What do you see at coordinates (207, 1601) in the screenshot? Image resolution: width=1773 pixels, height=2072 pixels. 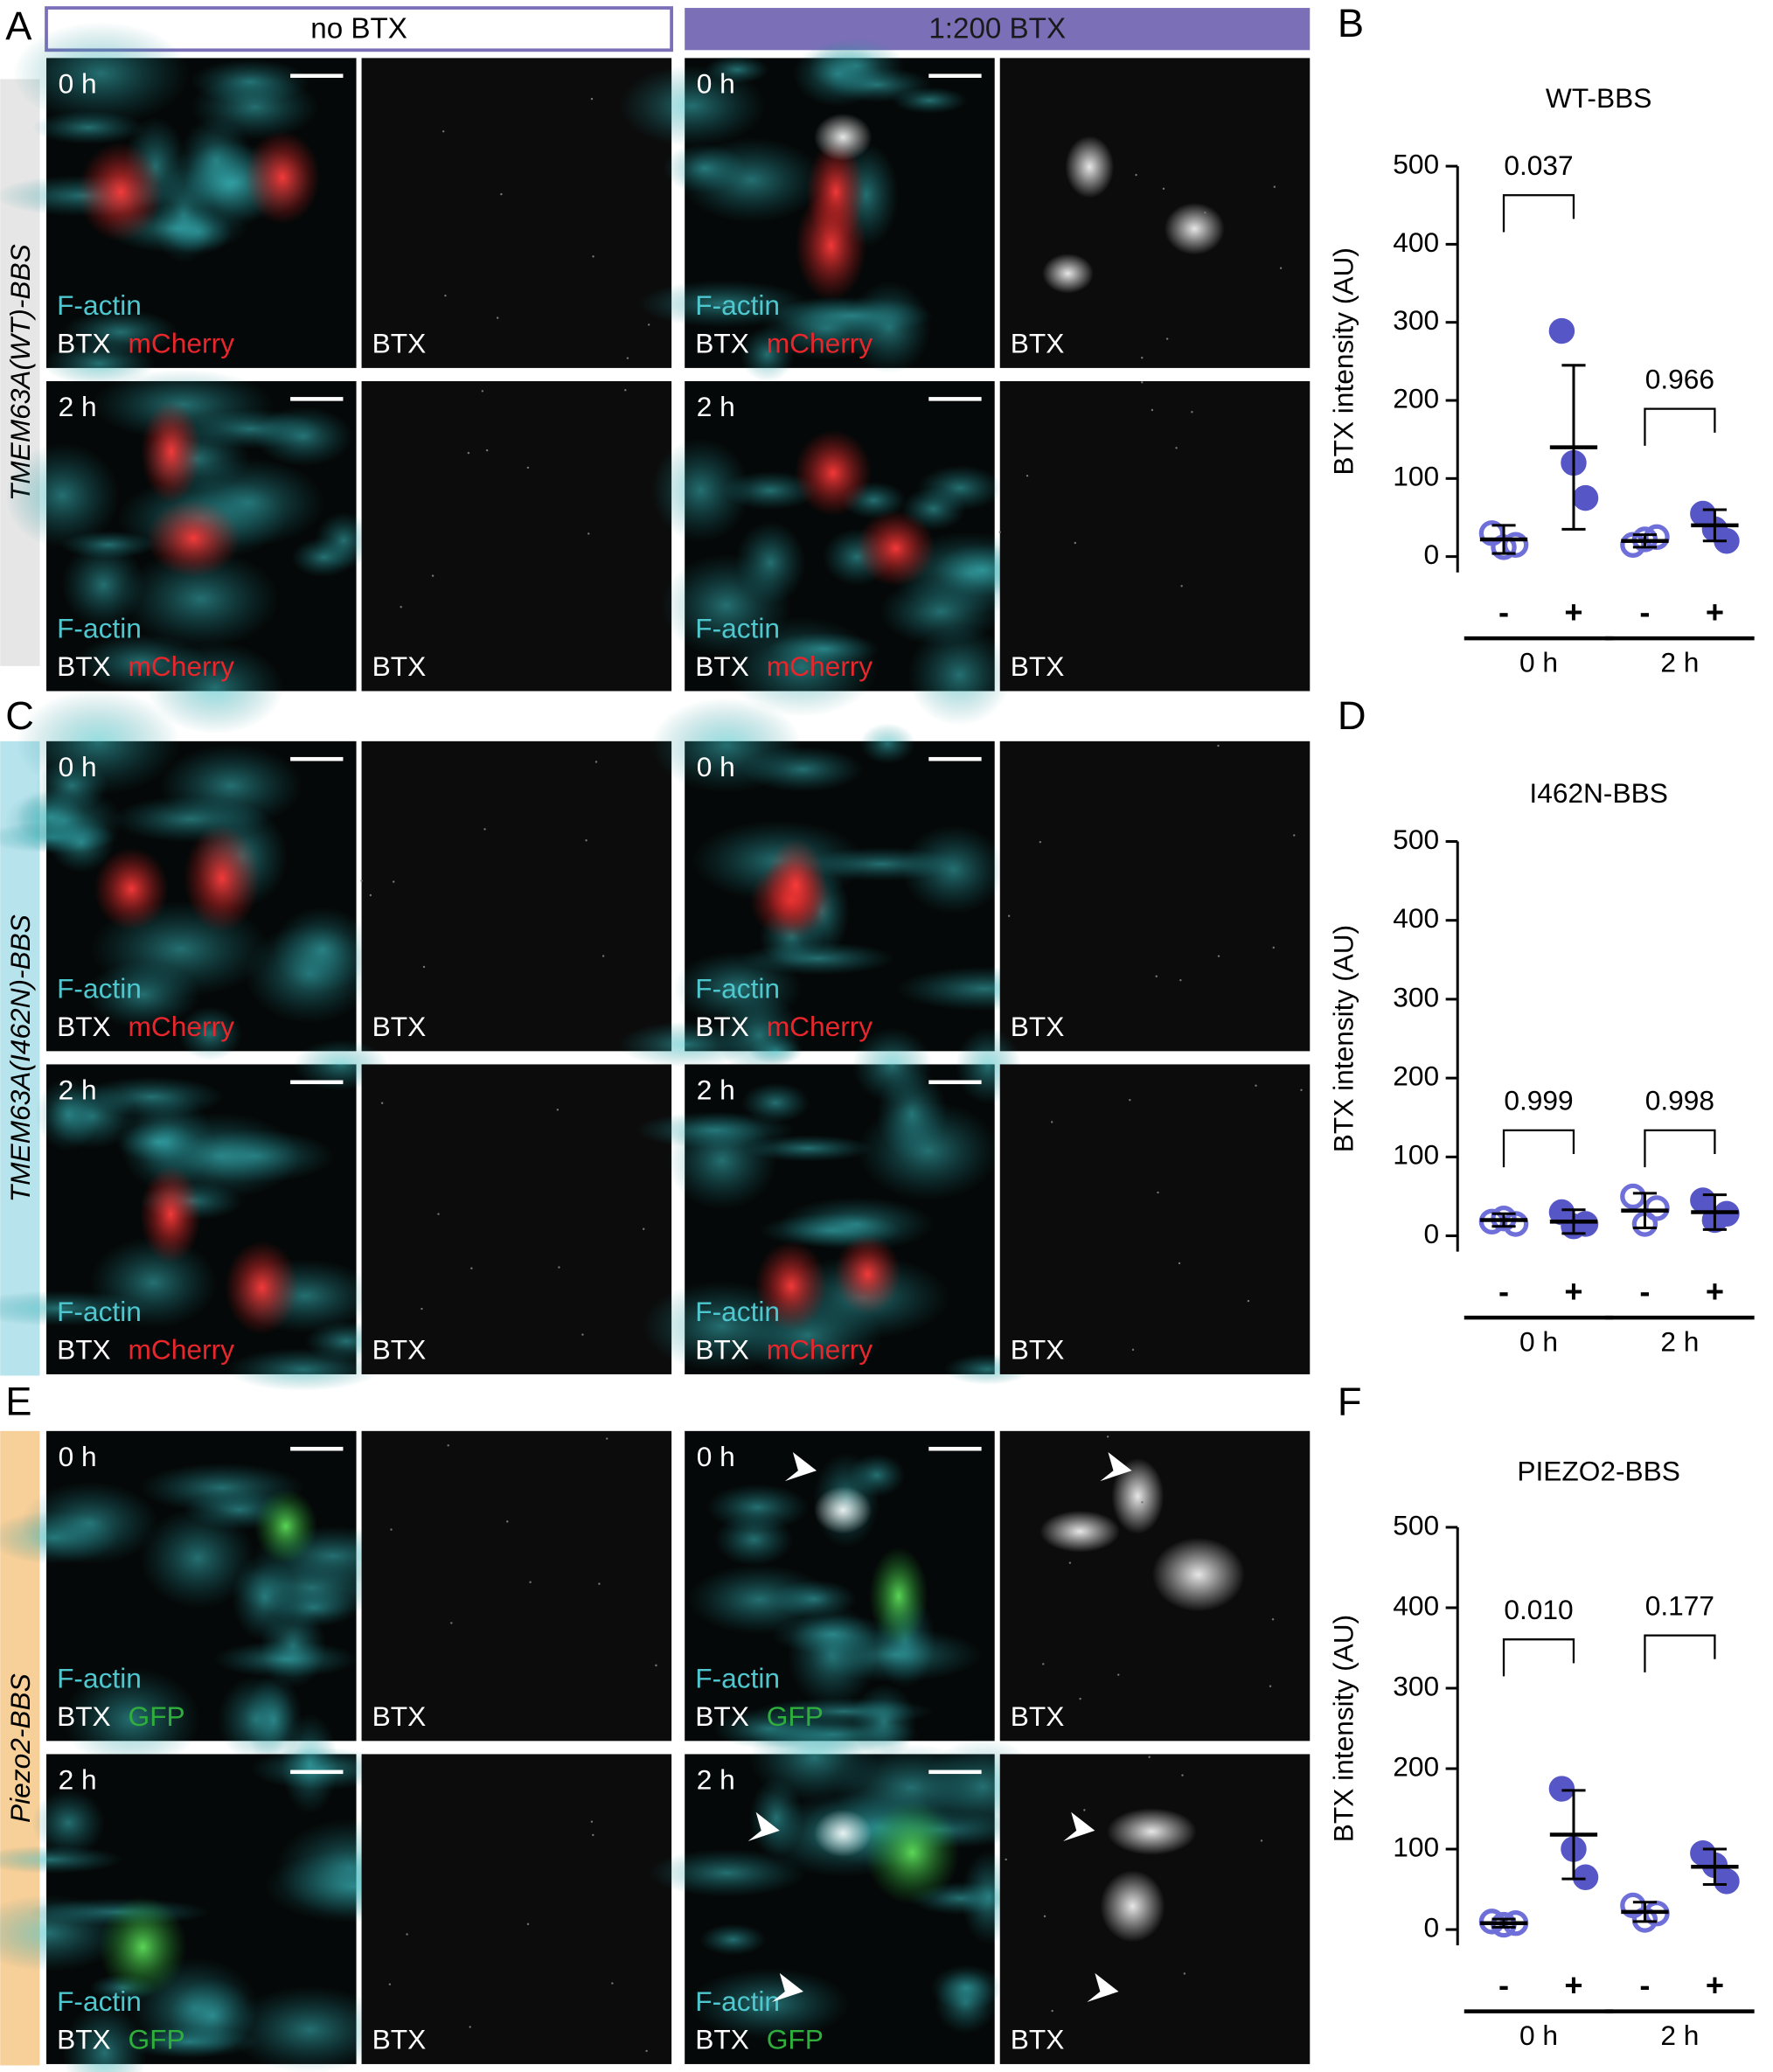 I see `micrograph: 0 h F-actin BTX GFP` at bounding box center [207, 1601].